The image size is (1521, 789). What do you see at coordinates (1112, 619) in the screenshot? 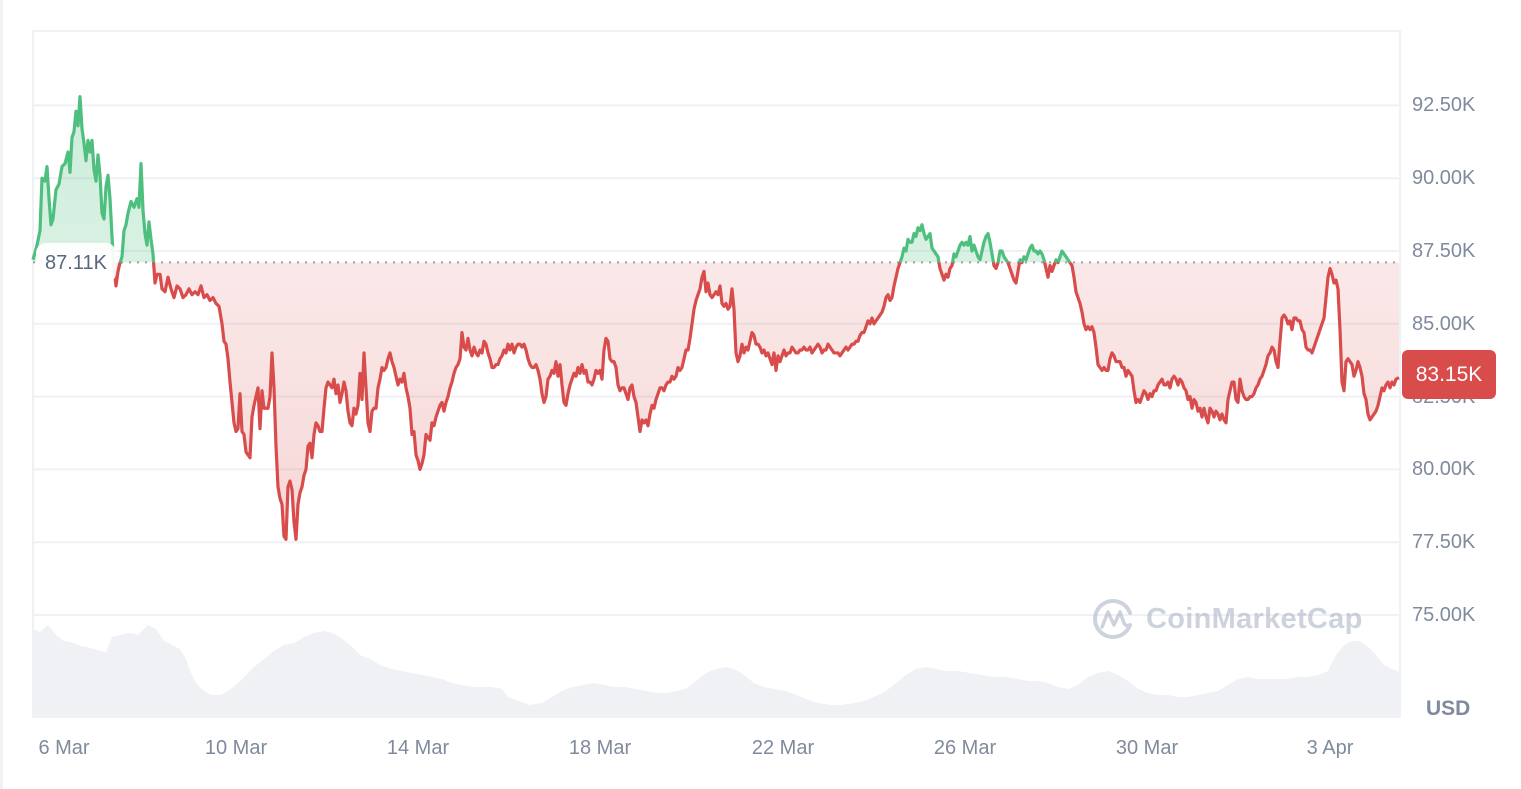
I see `coinmarketcap-logo-icon` at bounding box center [1112, 619].